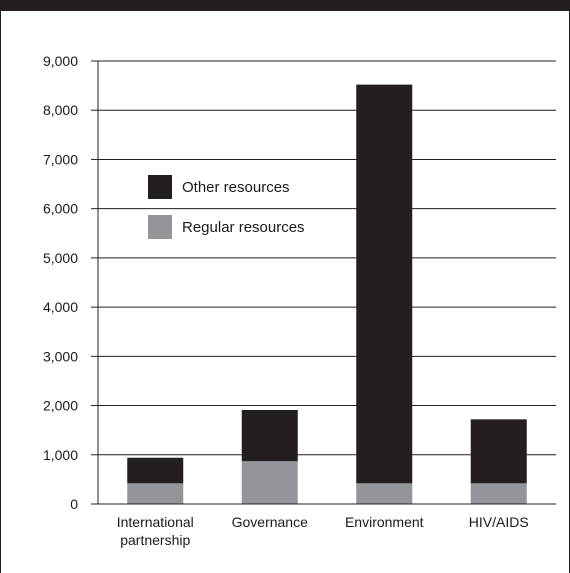  I want to click on x-tick-label: partnership, so click(155, 540).